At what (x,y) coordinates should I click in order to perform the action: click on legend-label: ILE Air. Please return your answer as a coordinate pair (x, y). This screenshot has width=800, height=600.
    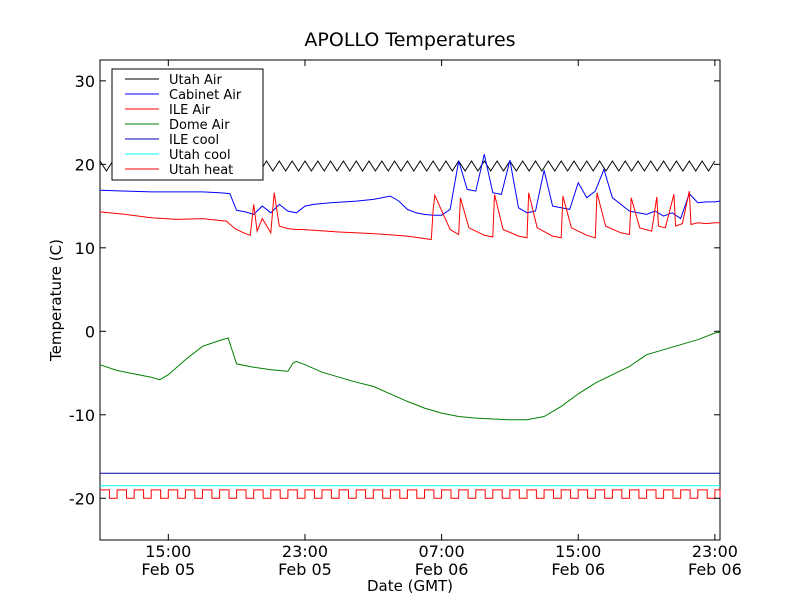
    Looking at the image, I should click on (190, 110).